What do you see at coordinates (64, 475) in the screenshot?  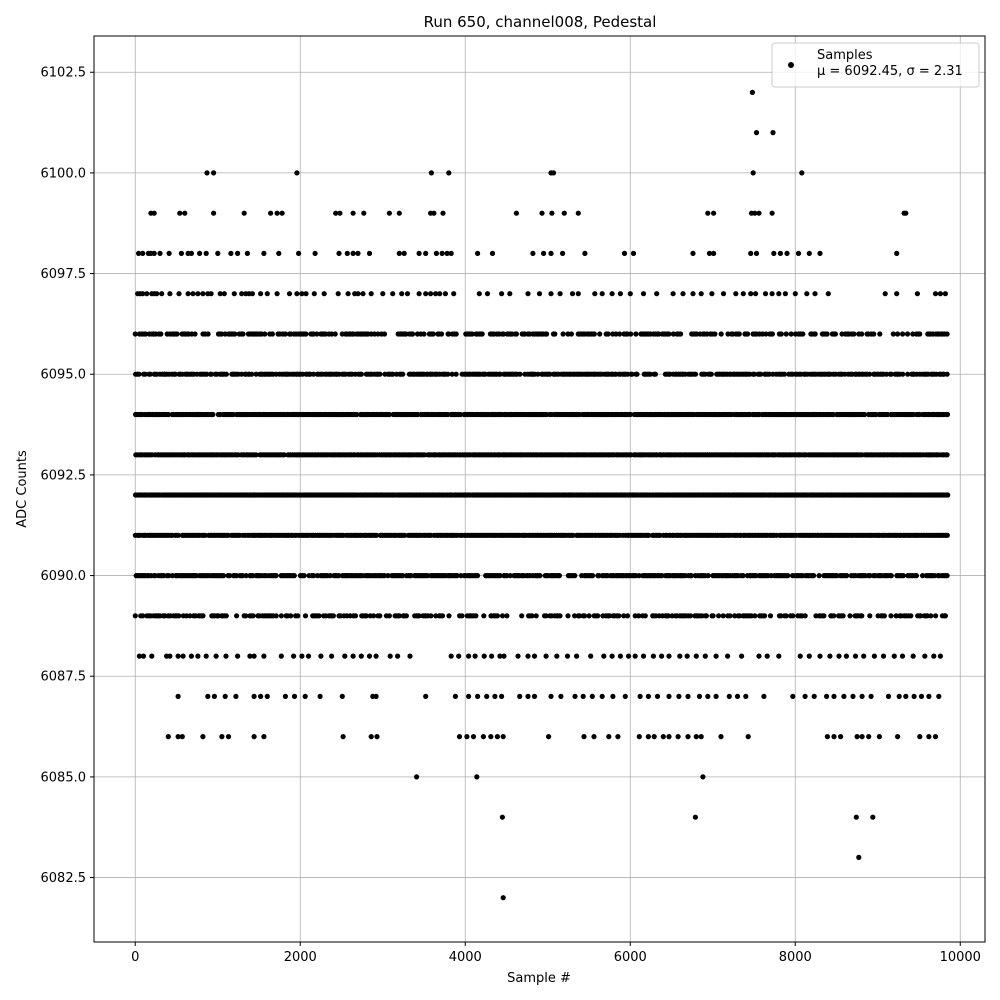 I see `y-tick-label: 6092.5` at bounding box center [64, 475].